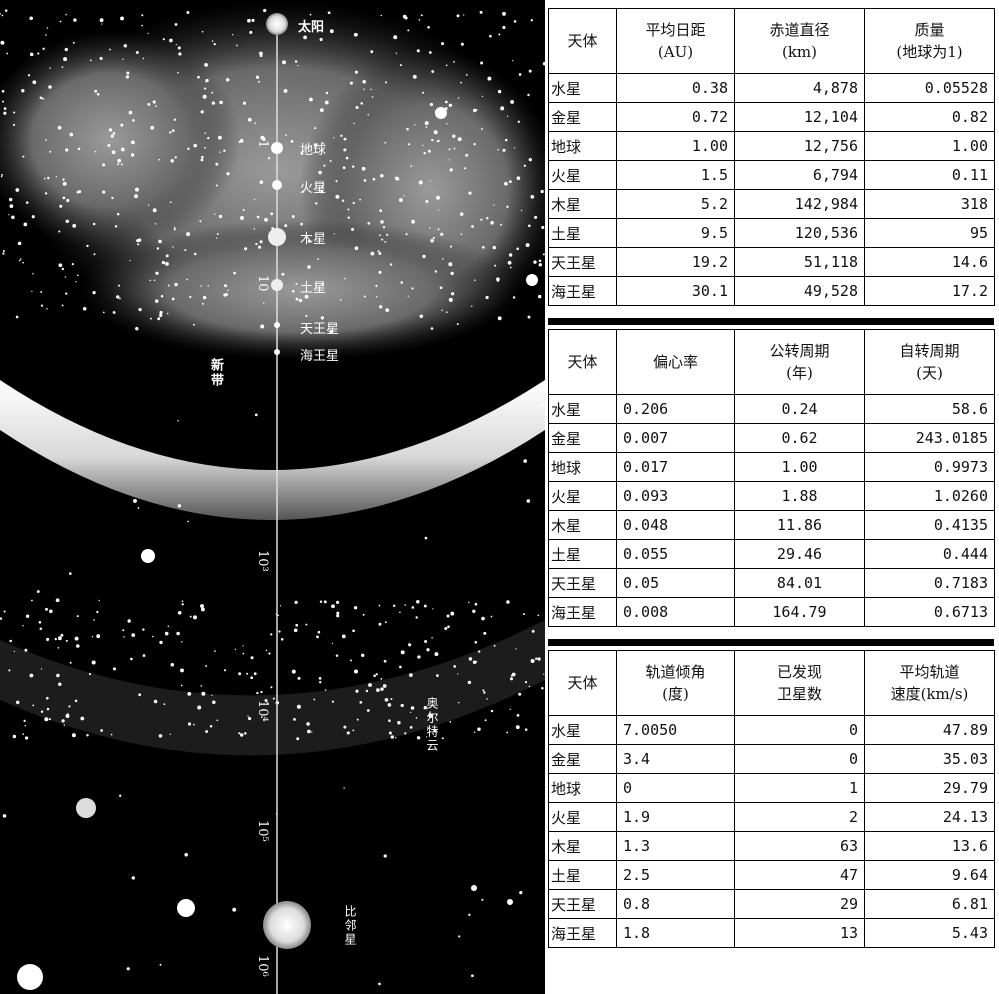 This screenshot has height=994, width=999. I want to click on table-row: 海王星 30.1 49,528 17.2, so click(771, 291).